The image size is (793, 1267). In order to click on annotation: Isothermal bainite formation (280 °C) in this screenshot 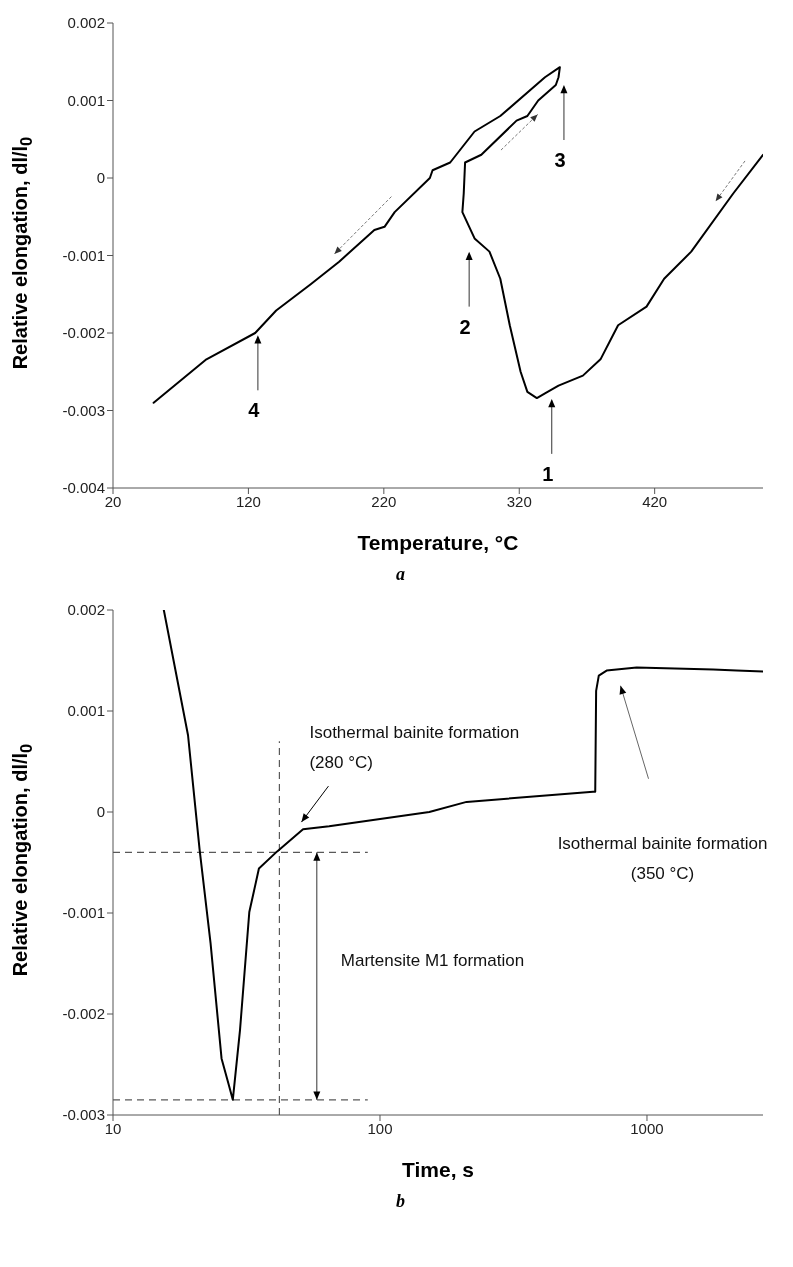, I will do `click(414, 748)`.